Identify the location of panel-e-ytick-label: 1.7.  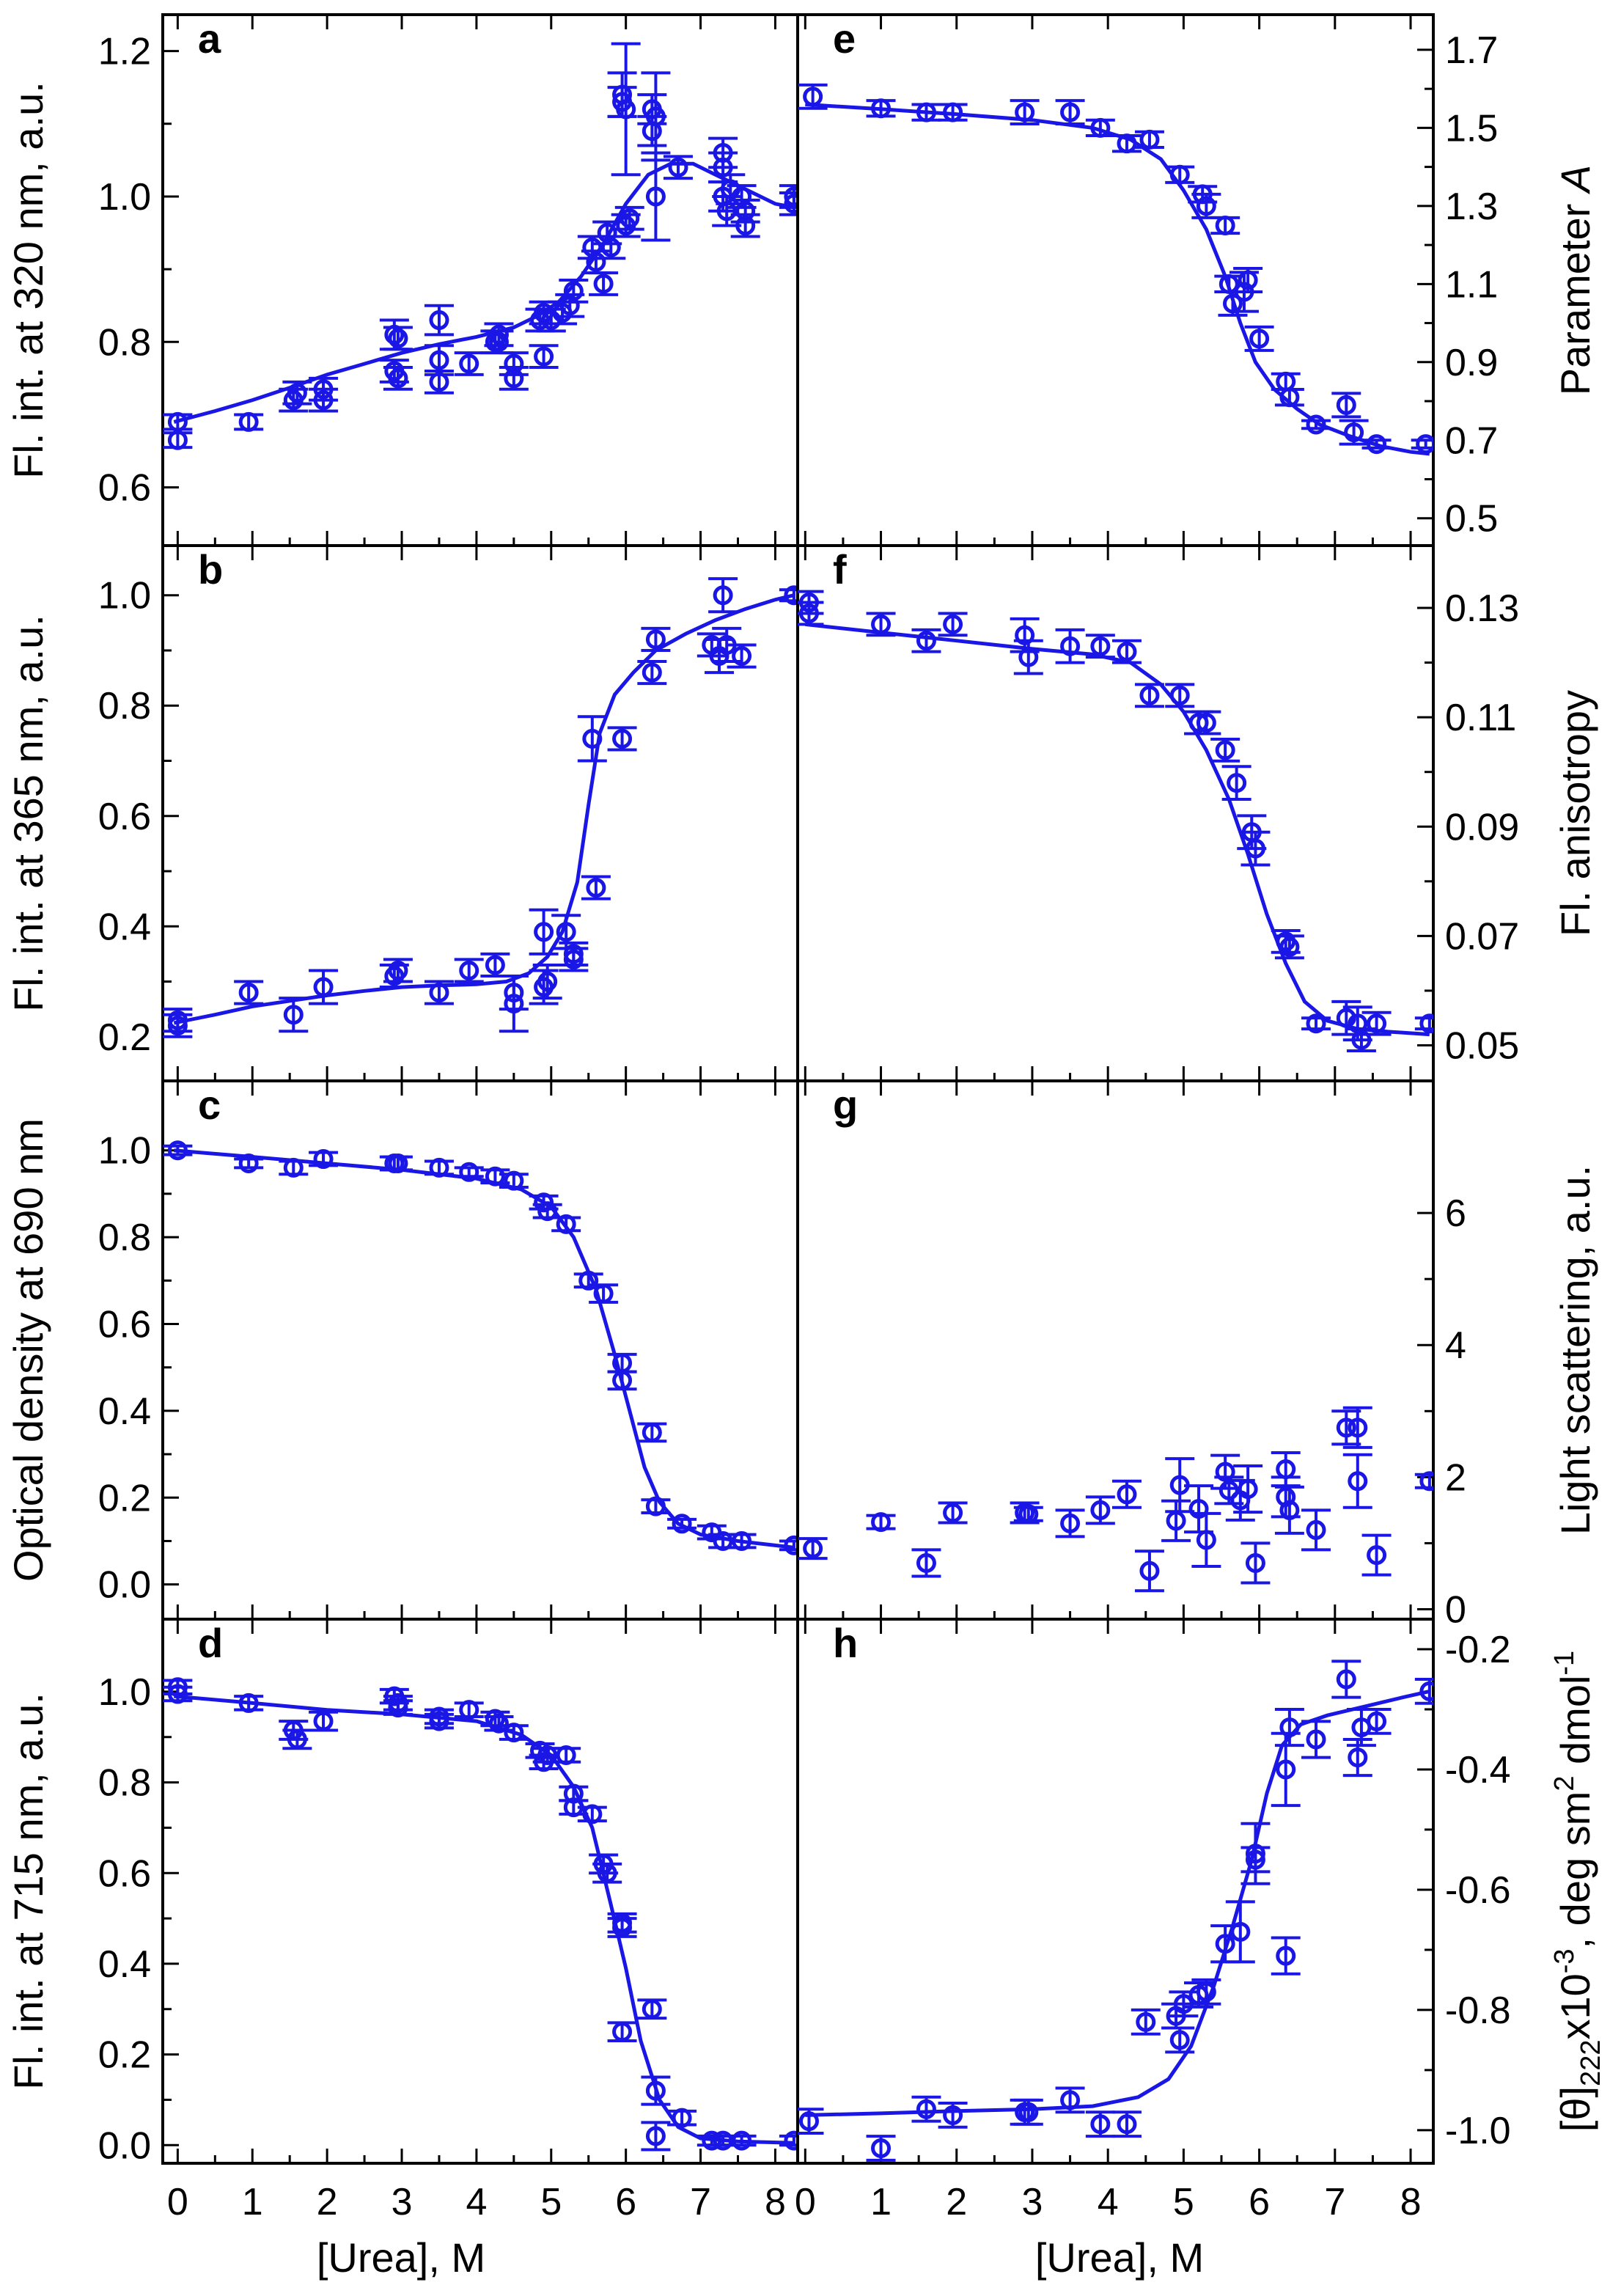
(1471, 50).